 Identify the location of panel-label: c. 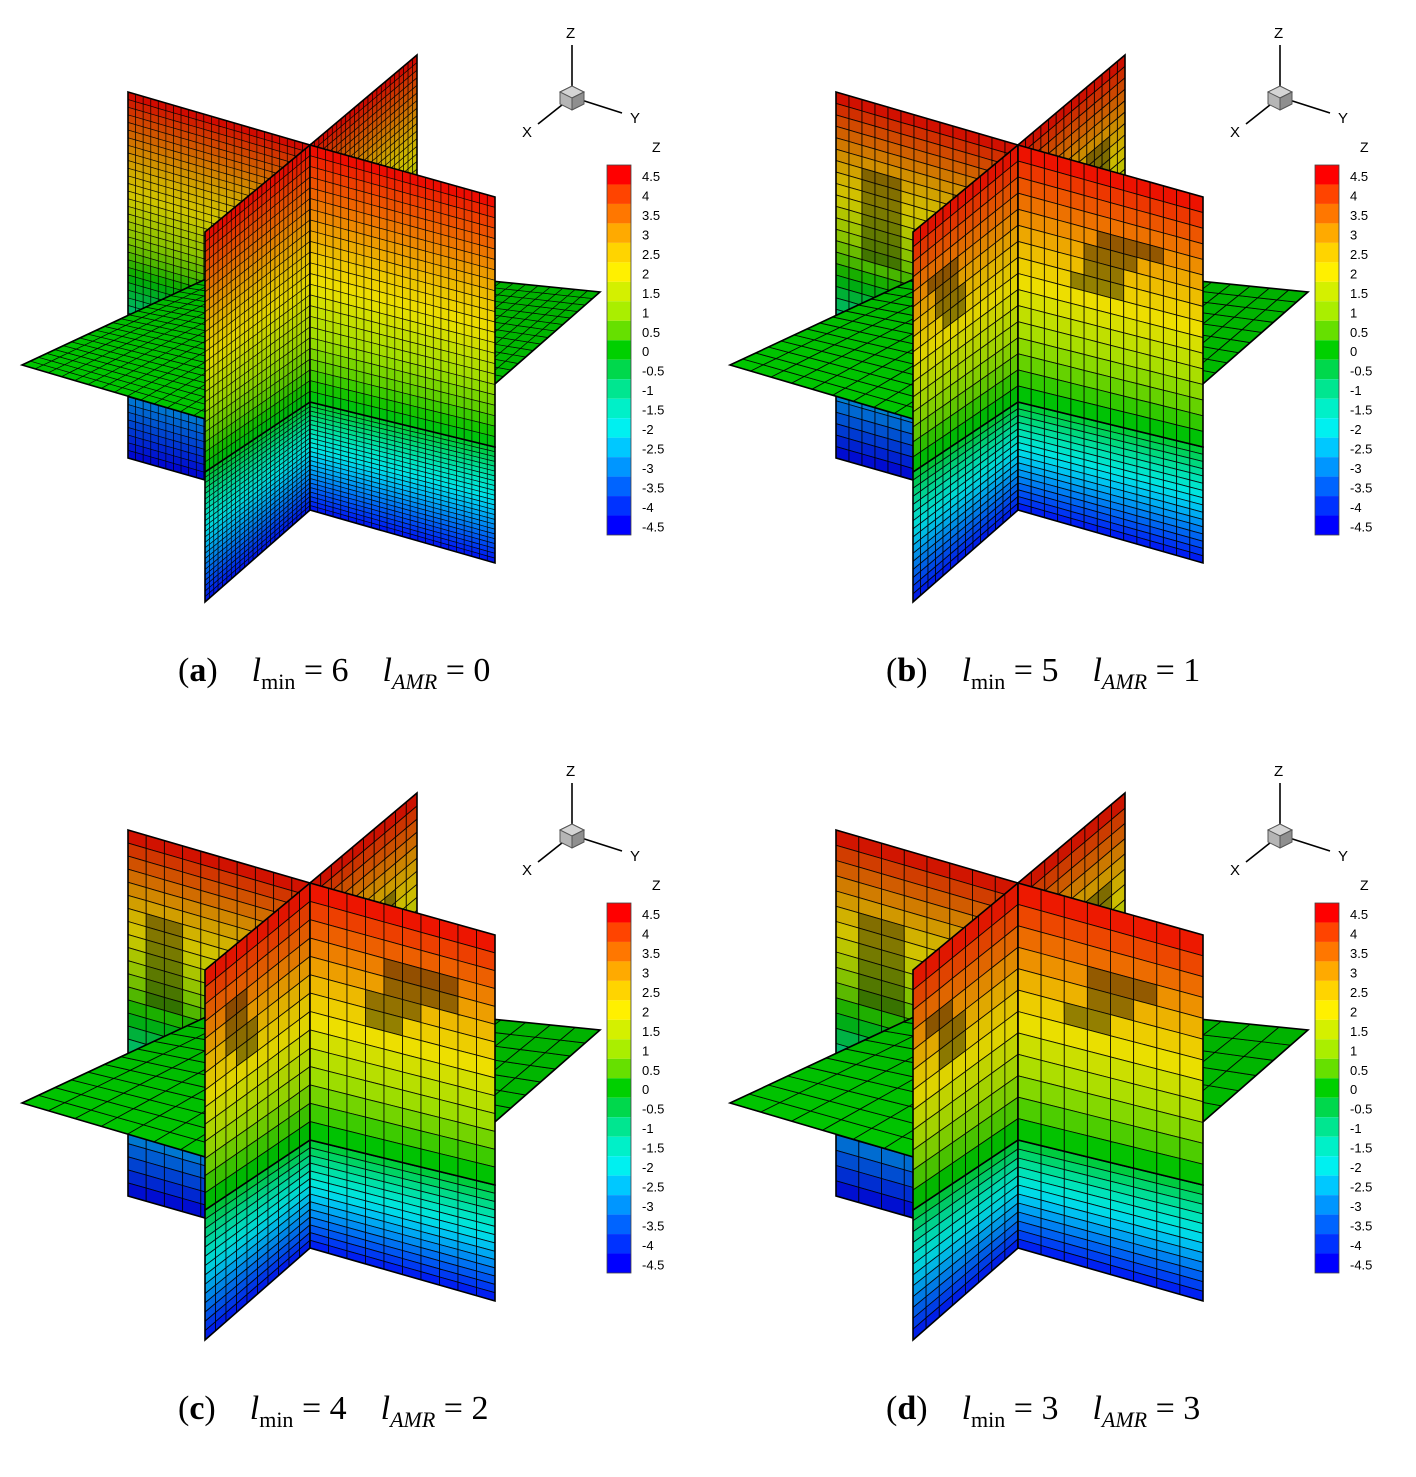
(197, 1408).